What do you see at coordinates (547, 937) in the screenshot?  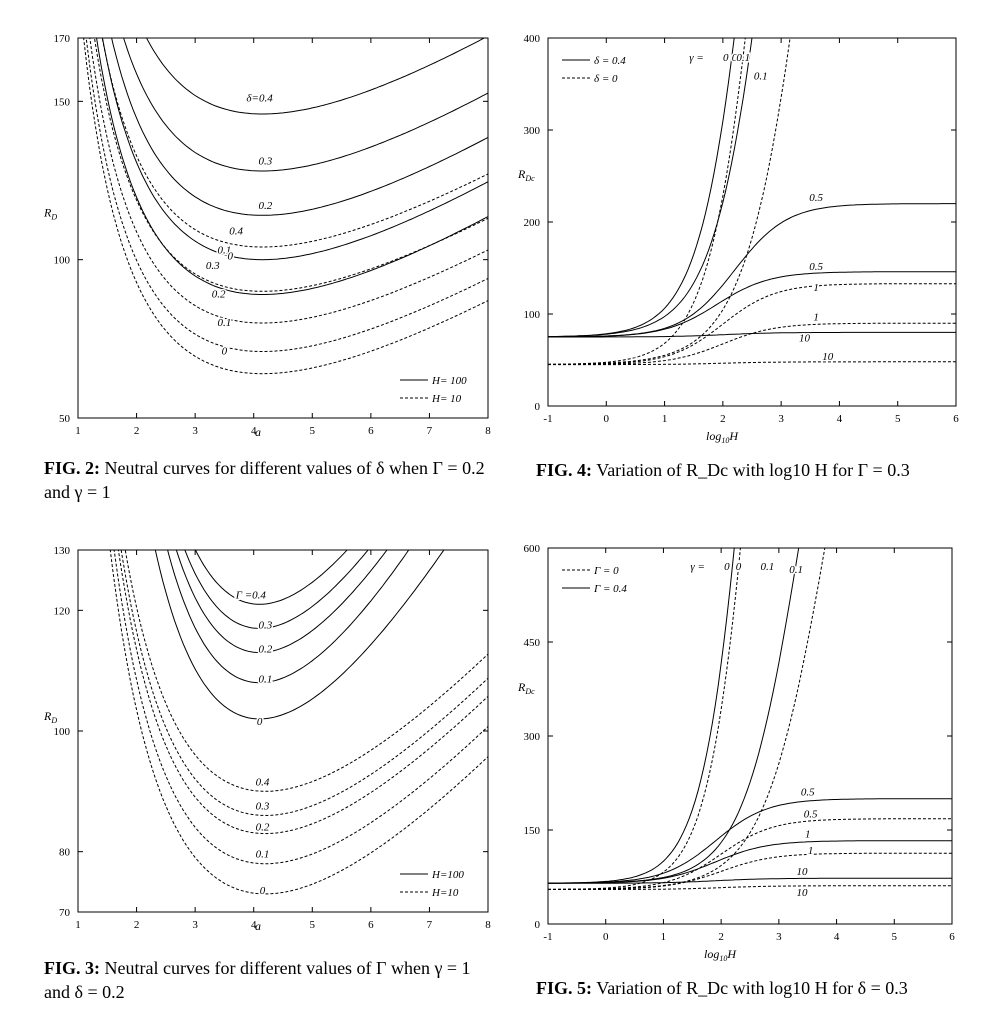 I see `x-tick-label: -1` at bounding box center [547, 937].